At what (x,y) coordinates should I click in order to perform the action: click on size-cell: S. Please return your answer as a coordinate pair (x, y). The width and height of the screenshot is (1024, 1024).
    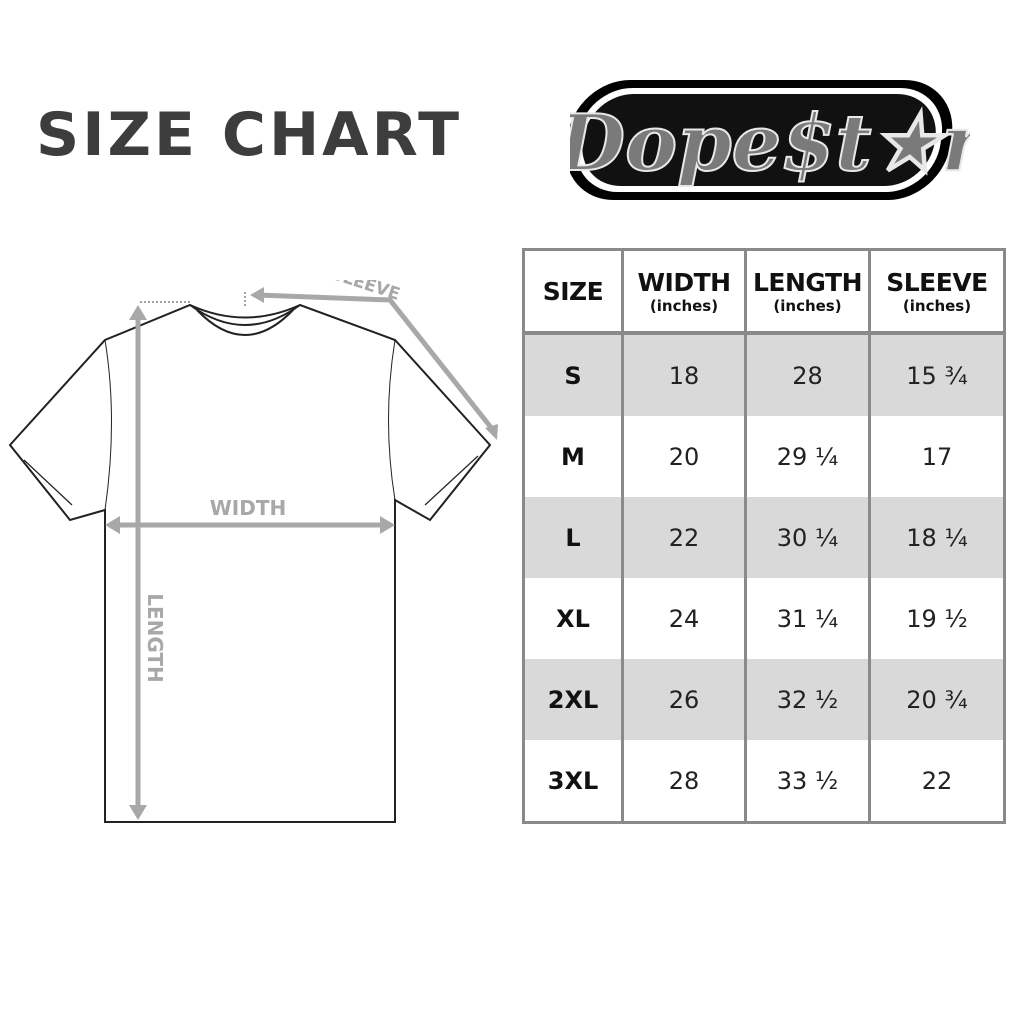
    Looking at the image, I should click on (573, 373).